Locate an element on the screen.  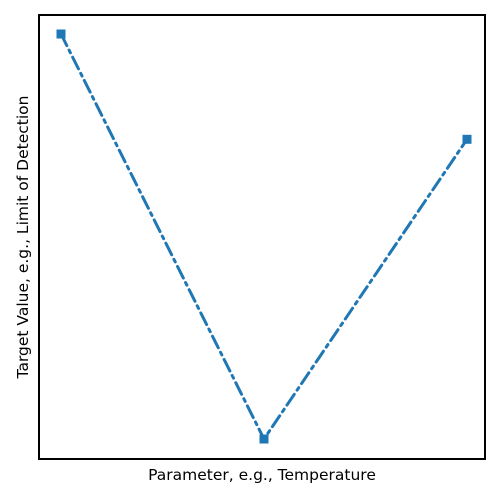
y-axis-label: Target Value, e.g., Limit of Detection is located at coordinates (23, 238).